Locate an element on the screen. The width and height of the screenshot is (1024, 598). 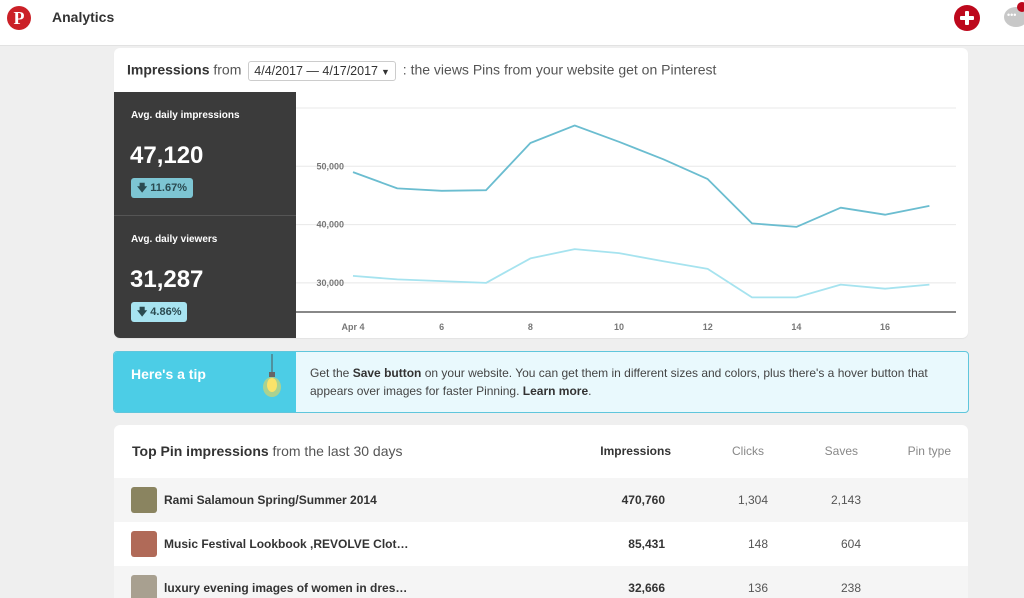
page-title: Analytics is located at coordinates (83, 17).